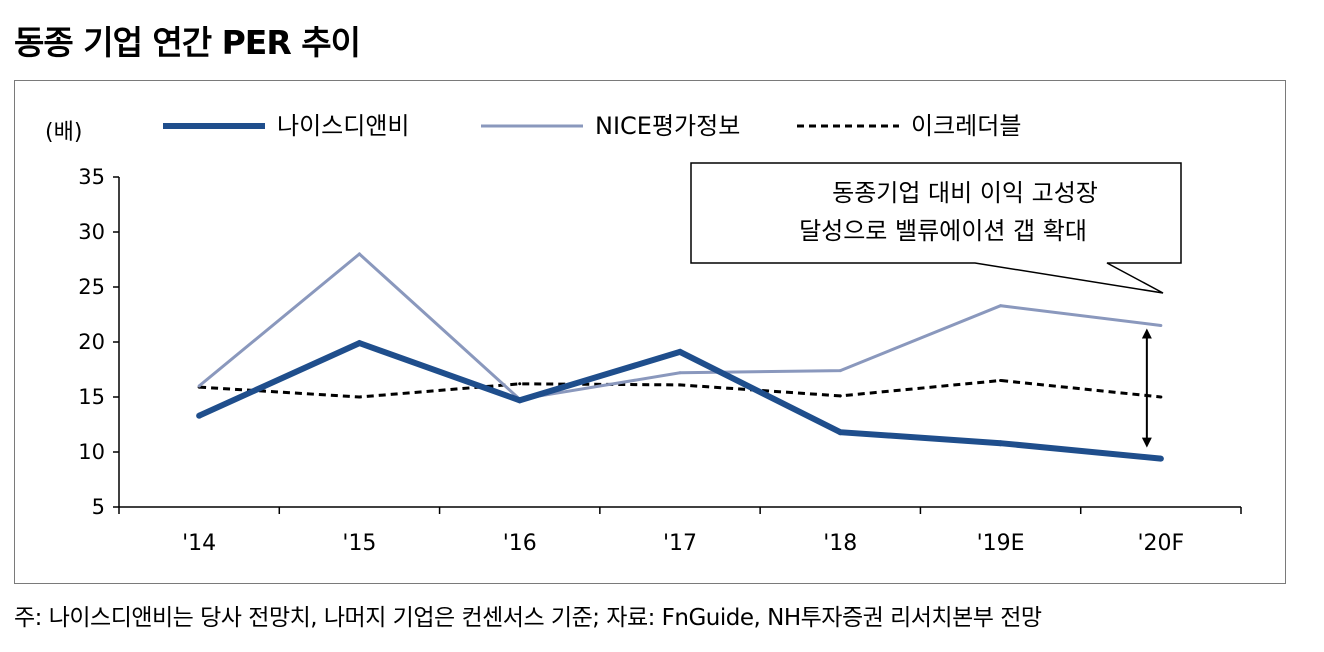 The height and width of the screenshot is (652, 1324). Describe the element at coordinates (520, 543) in the screenshot. I see `x-tick-label: '16` at that location.